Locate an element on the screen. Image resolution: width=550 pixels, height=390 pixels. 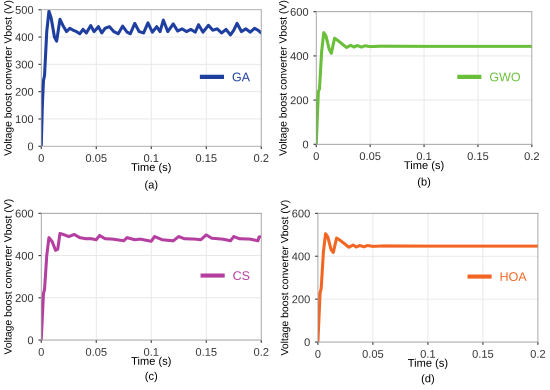
legend-label: GWO is located at coordinates (505, 77).